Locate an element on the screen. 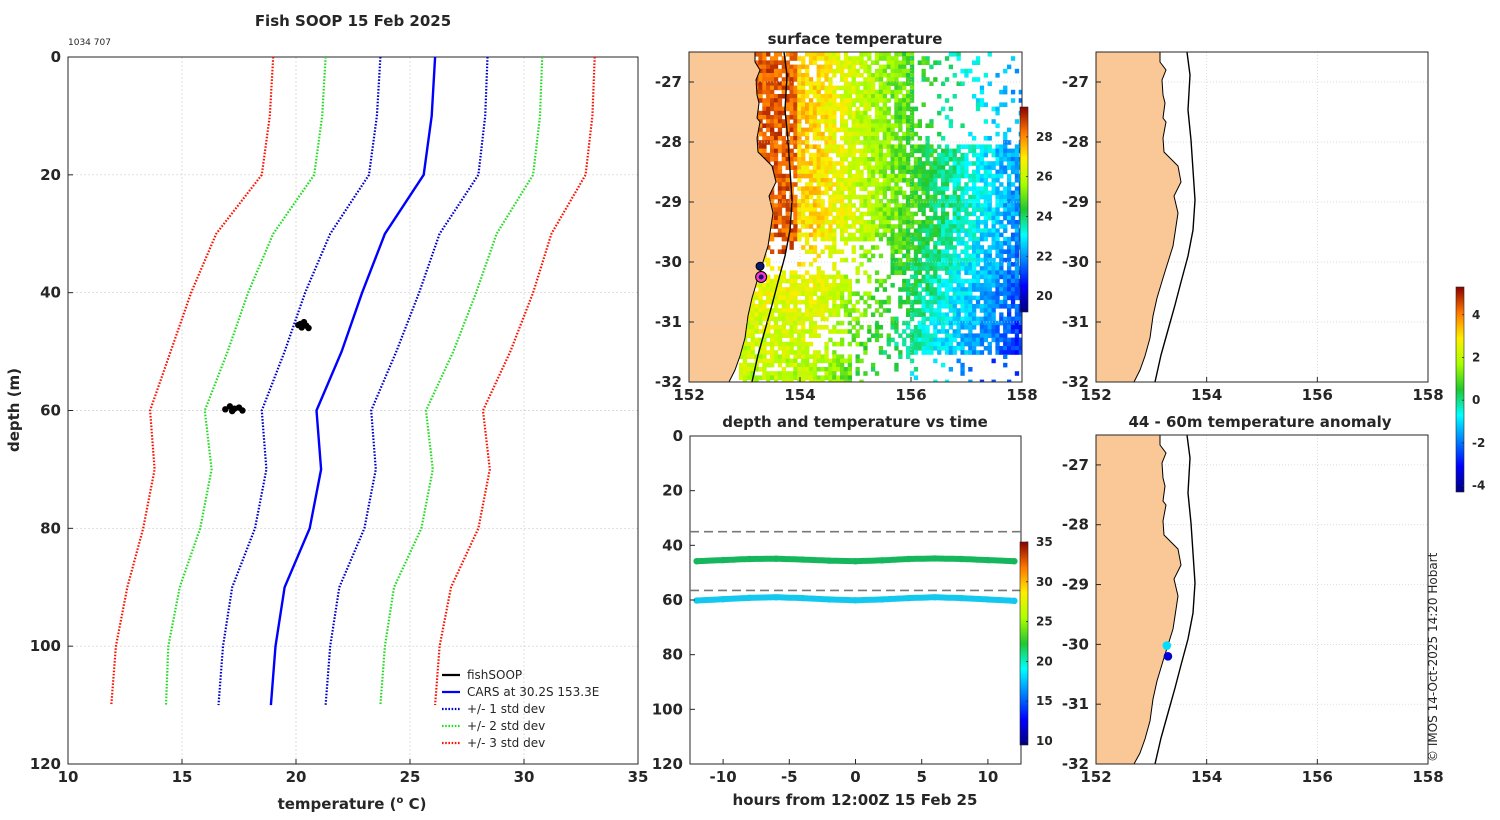 The width and height of the screenshot is (1500, 820). fishsoop-point is located at coordinates (232, 411).